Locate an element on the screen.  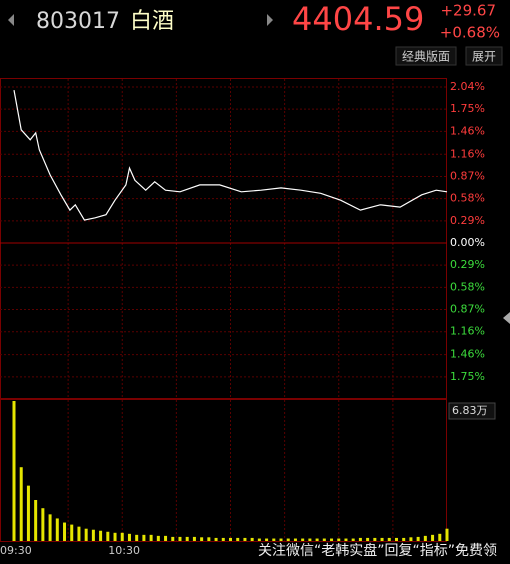
expand-button is located at coordinates (484, 56).